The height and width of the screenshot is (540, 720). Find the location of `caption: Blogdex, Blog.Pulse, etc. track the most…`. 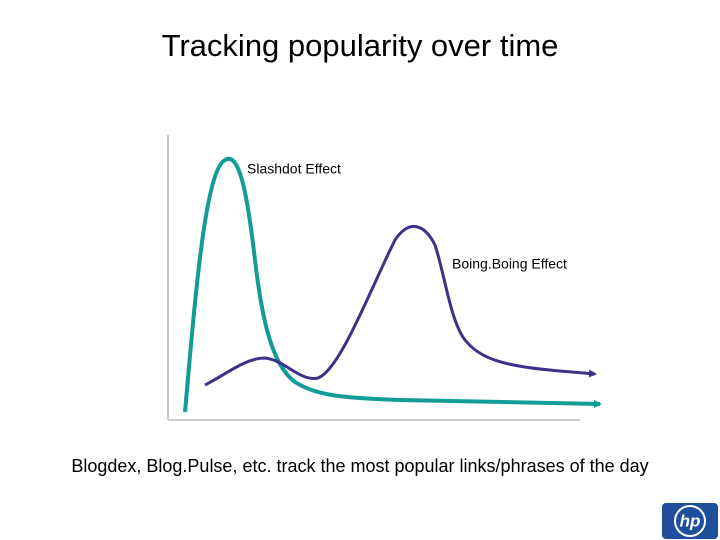

caption: Blogdex, Blog.Pulse, etc. track the most… is located at coordinates (359, 466).